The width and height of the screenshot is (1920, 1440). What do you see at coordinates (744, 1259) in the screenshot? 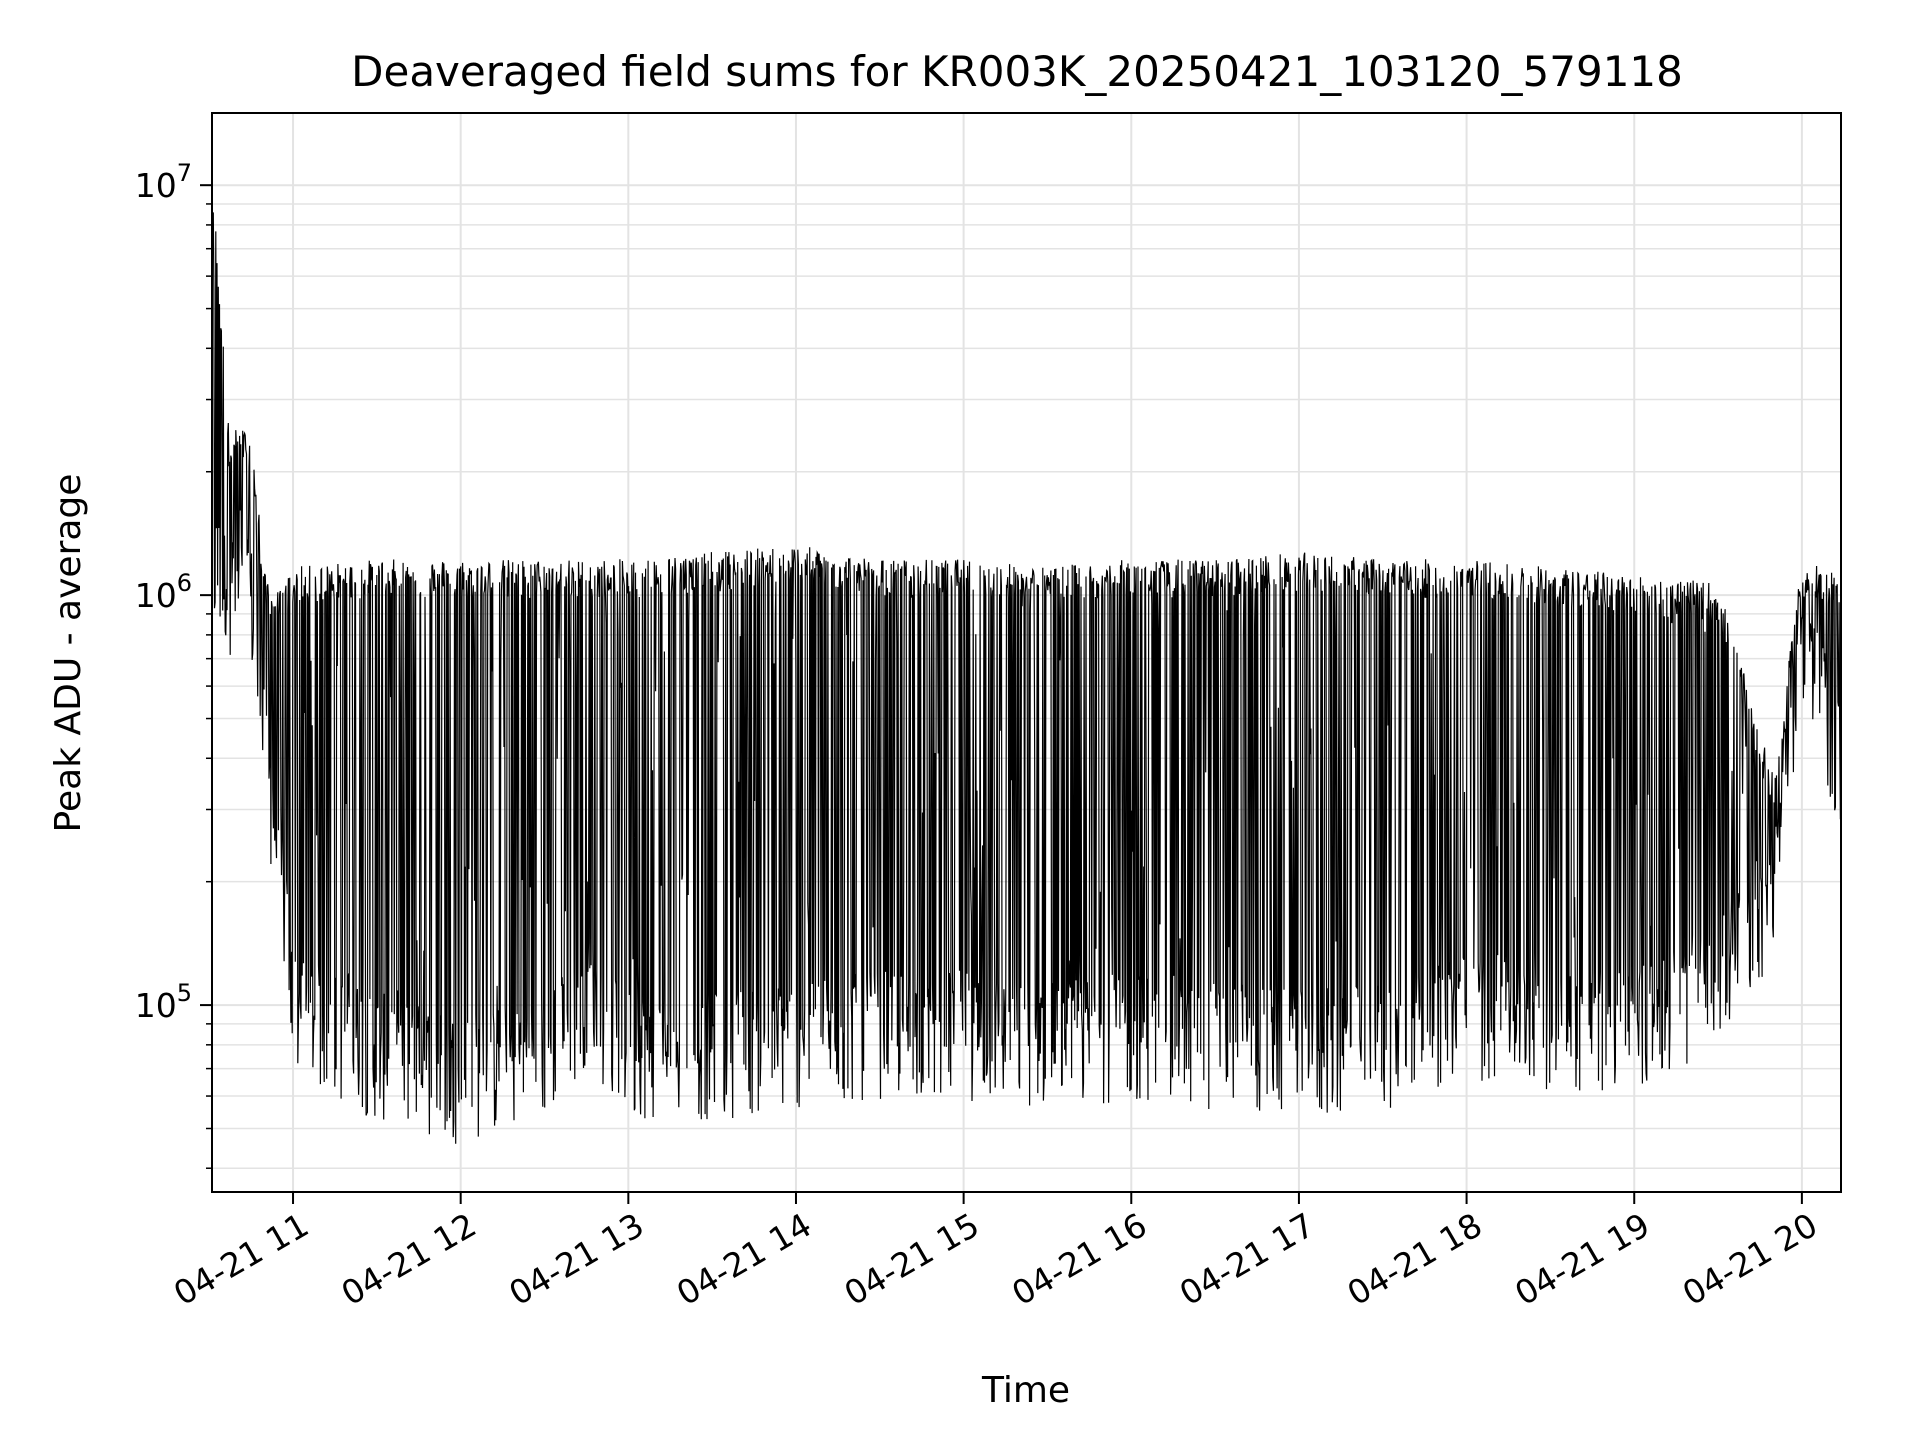
I see `x-tick-label: 04-21 14` at bounding box center [744, 1259].